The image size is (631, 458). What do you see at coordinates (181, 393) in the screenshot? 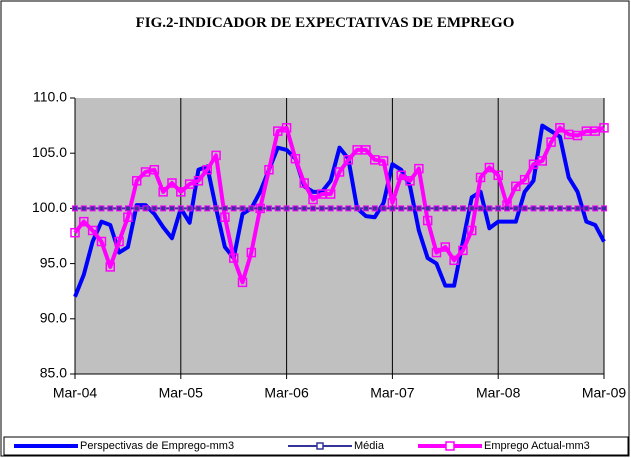
I see `x-tick-label: Mar-05` at bounding box center [181, 393].